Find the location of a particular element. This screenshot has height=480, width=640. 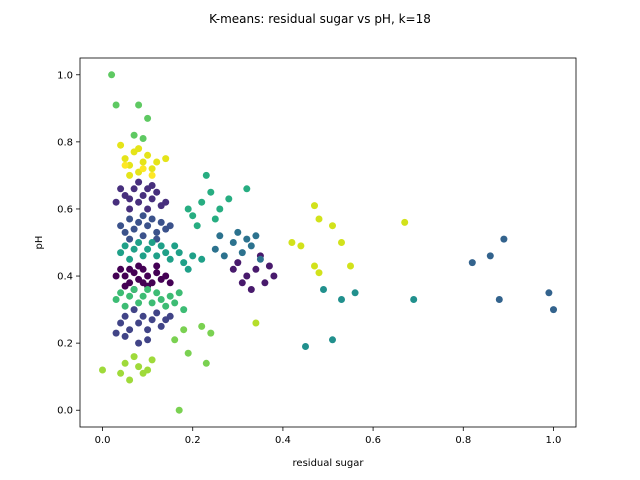

y-tick-label: 0.6 is located at coordinates (65, 209).